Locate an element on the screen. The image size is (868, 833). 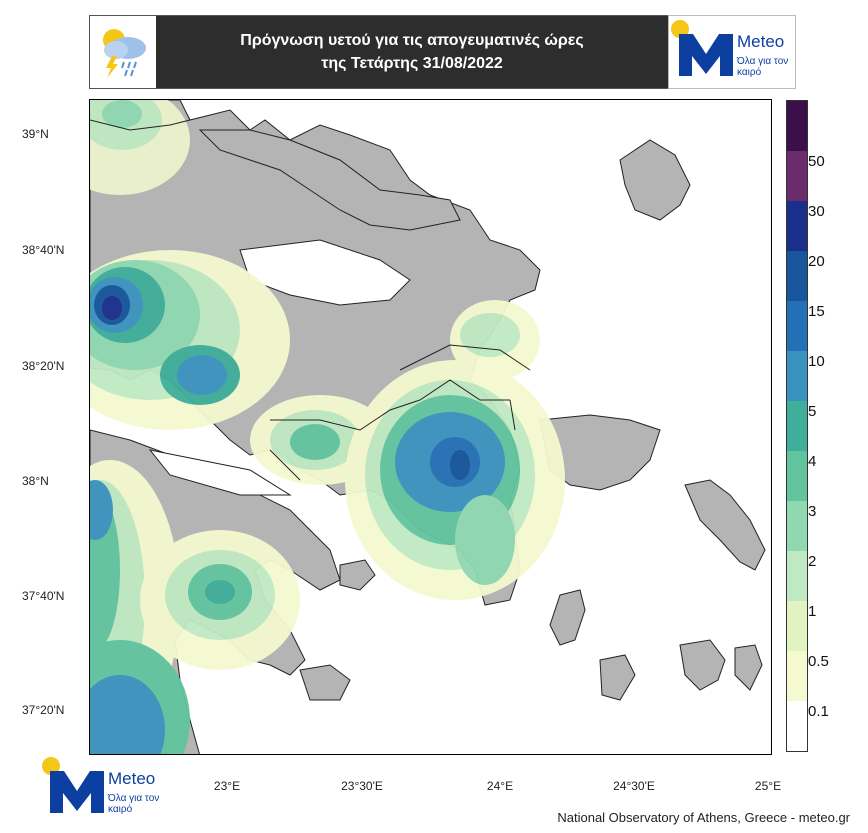
lon-label-24: 24°E is located at coordinates (500, 786).